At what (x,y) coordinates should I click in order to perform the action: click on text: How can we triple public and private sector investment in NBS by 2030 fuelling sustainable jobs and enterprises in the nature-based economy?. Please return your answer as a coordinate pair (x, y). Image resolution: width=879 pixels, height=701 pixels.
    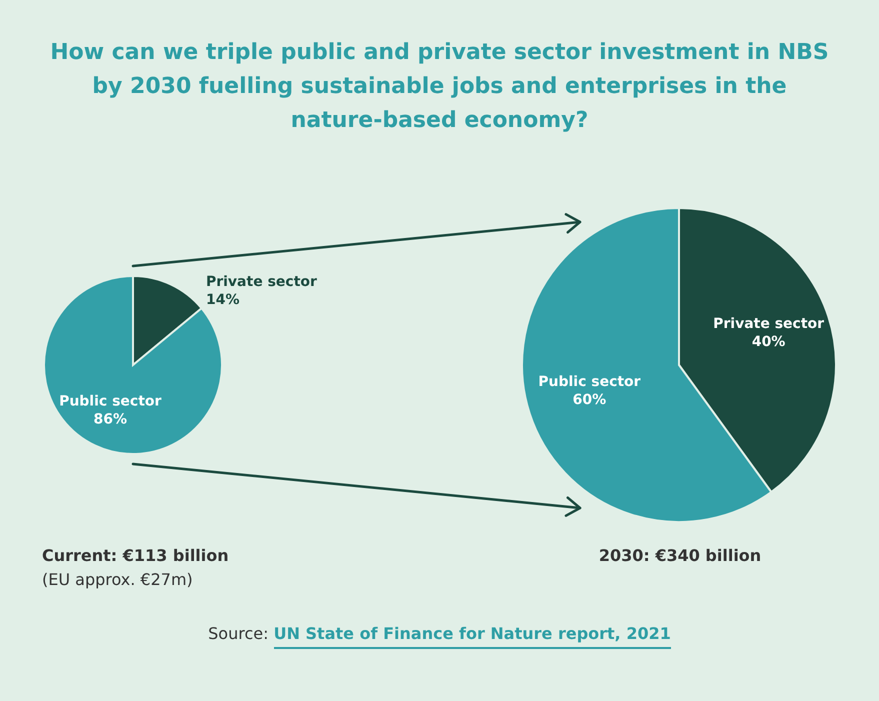
    Looking at the image, I should click on (439, 87).